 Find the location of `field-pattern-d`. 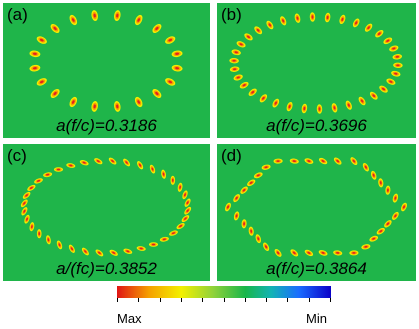

field-pattern-d is located at coordinates (316, 207).